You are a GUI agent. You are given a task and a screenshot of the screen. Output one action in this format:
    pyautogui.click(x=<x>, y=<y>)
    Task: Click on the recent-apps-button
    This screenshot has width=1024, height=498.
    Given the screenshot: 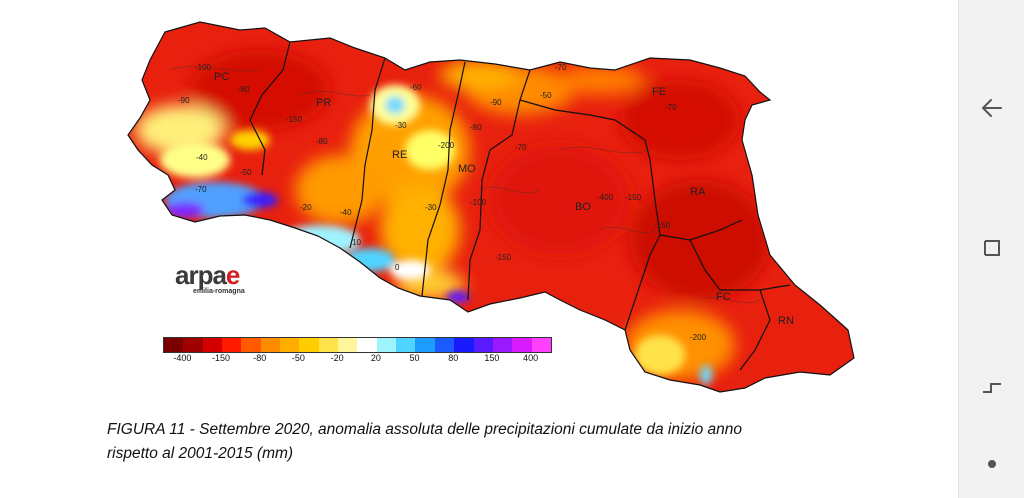 What is the action you would take?
    pyautogui.click(x=992, y=248)
    